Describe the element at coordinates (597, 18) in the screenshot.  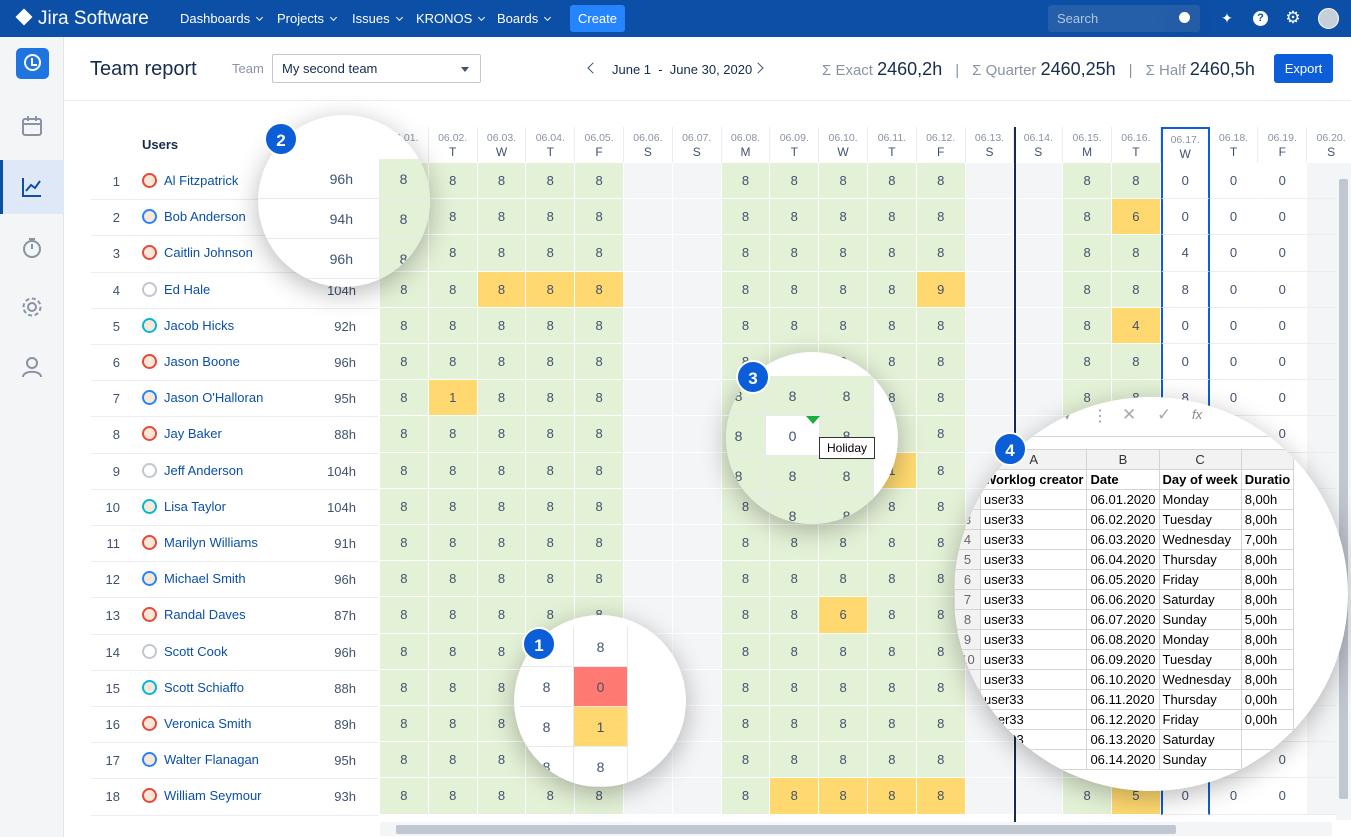
I see `create-button: Create` at that location.